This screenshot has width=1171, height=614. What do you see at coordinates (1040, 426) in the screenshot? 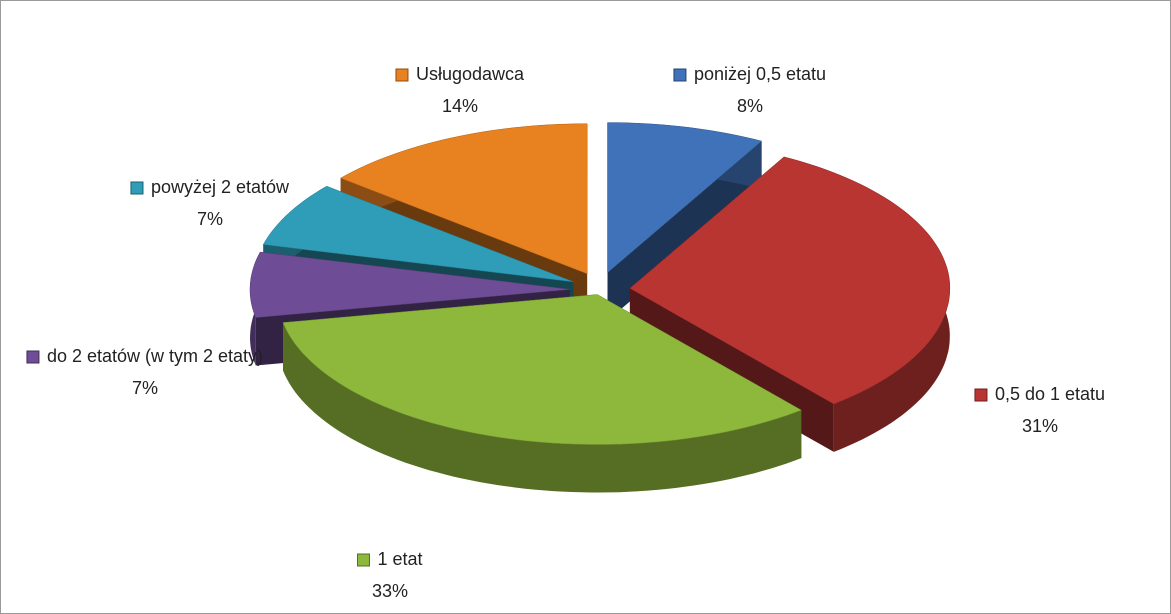
I see `slice-label-value: 31%` at bounding box center [1040, 426].